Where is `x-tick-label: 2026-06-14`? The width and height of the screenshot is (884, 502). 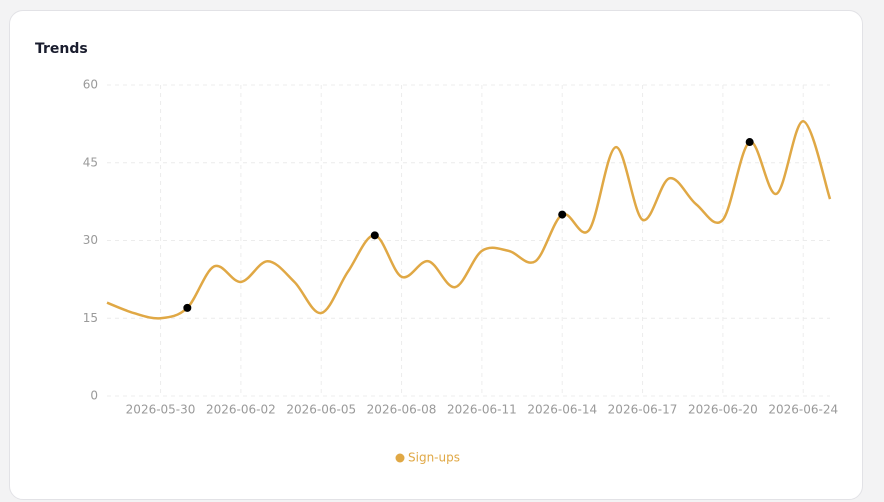
x-tick-label: 2026-06-14 is located at coordinates (562, 410).